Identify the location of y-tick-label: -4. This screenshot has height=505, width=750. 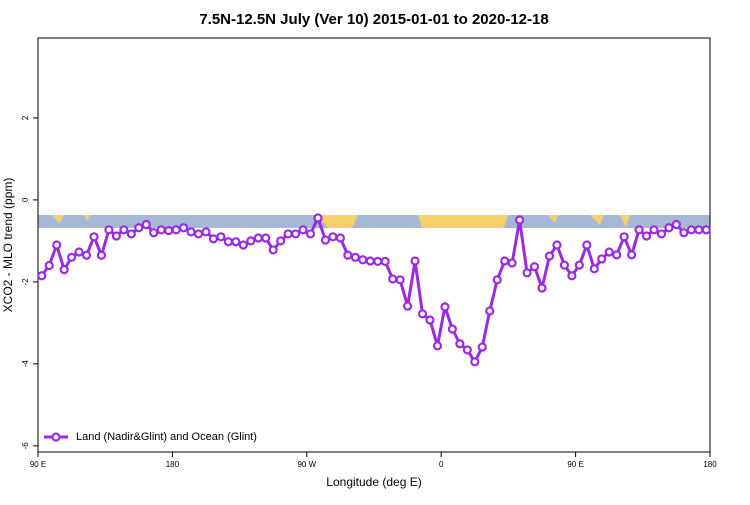
(25, 364).